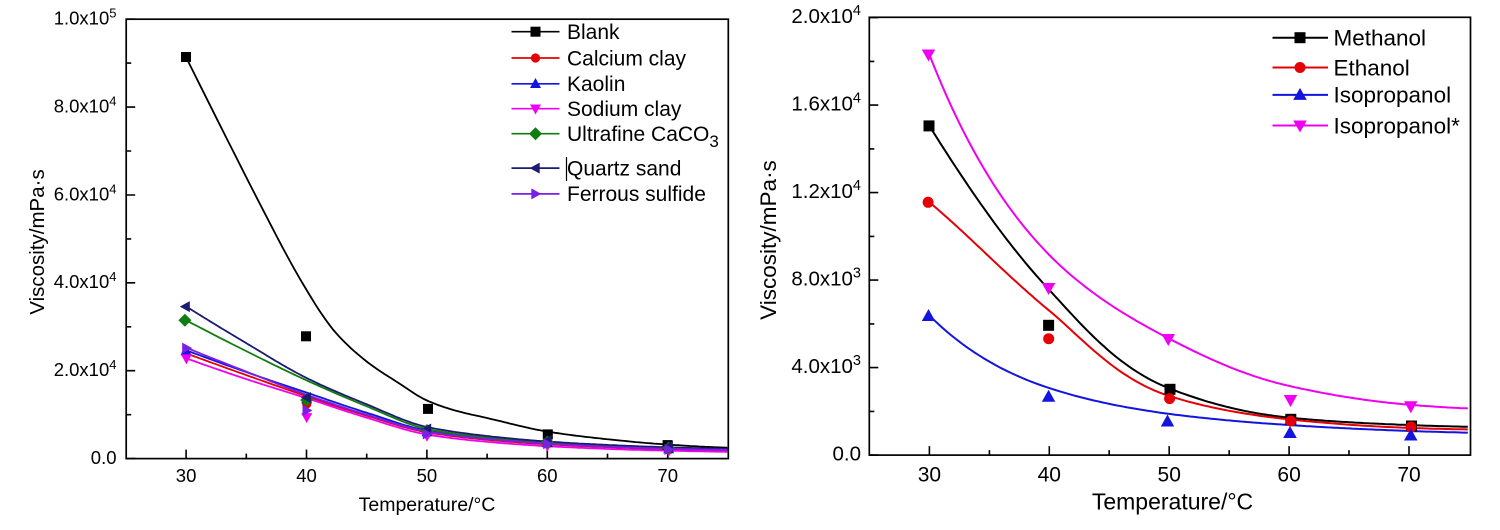 Image resolution: width=1500 pixels, height=530 pixels. I want to click on svg-text: 4.0x10⁴, so click(85, 280).